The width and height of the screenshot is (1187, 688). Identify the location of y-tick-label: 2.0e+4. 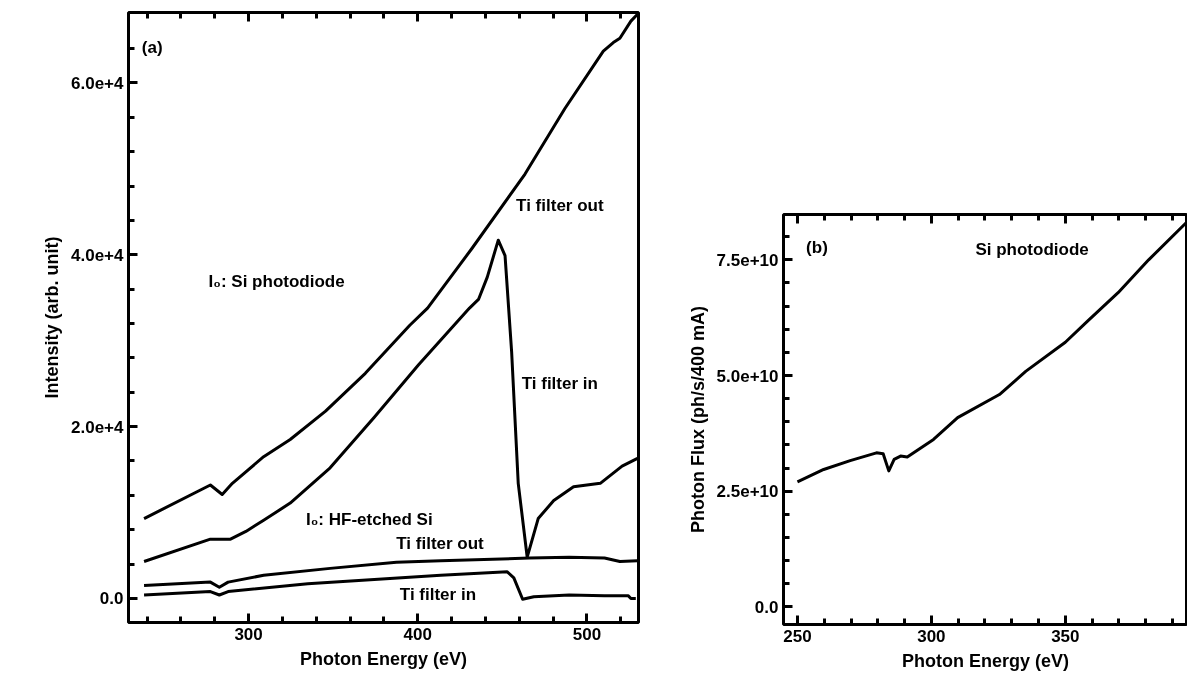
(98, 427).